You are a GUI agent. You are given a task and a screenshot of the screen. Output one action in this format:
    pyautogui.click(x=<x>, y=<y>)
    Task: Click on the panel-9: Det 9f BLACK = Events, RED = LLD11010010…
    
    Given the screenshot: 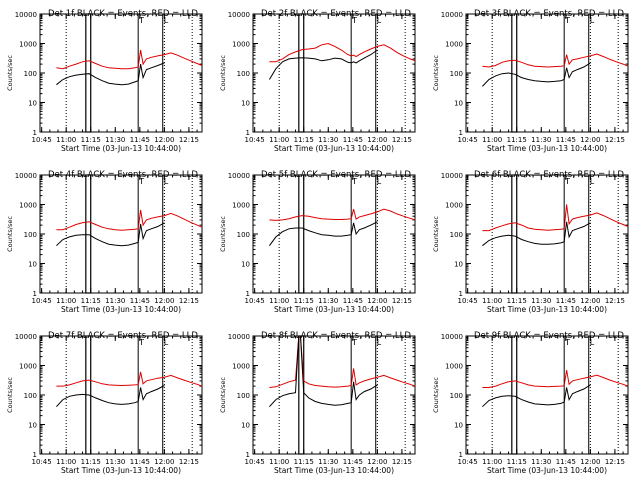 What is the action you would take?
    pyautogui.click(x=530, y=403)
    